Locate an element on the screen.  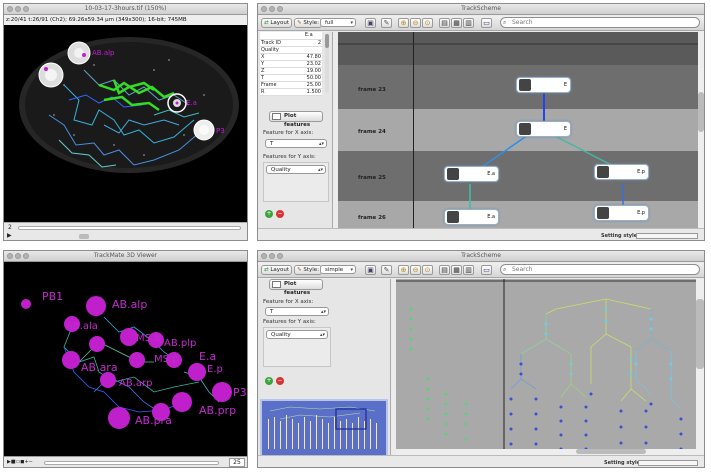
frame-slider is located at coordinates (131, 463).